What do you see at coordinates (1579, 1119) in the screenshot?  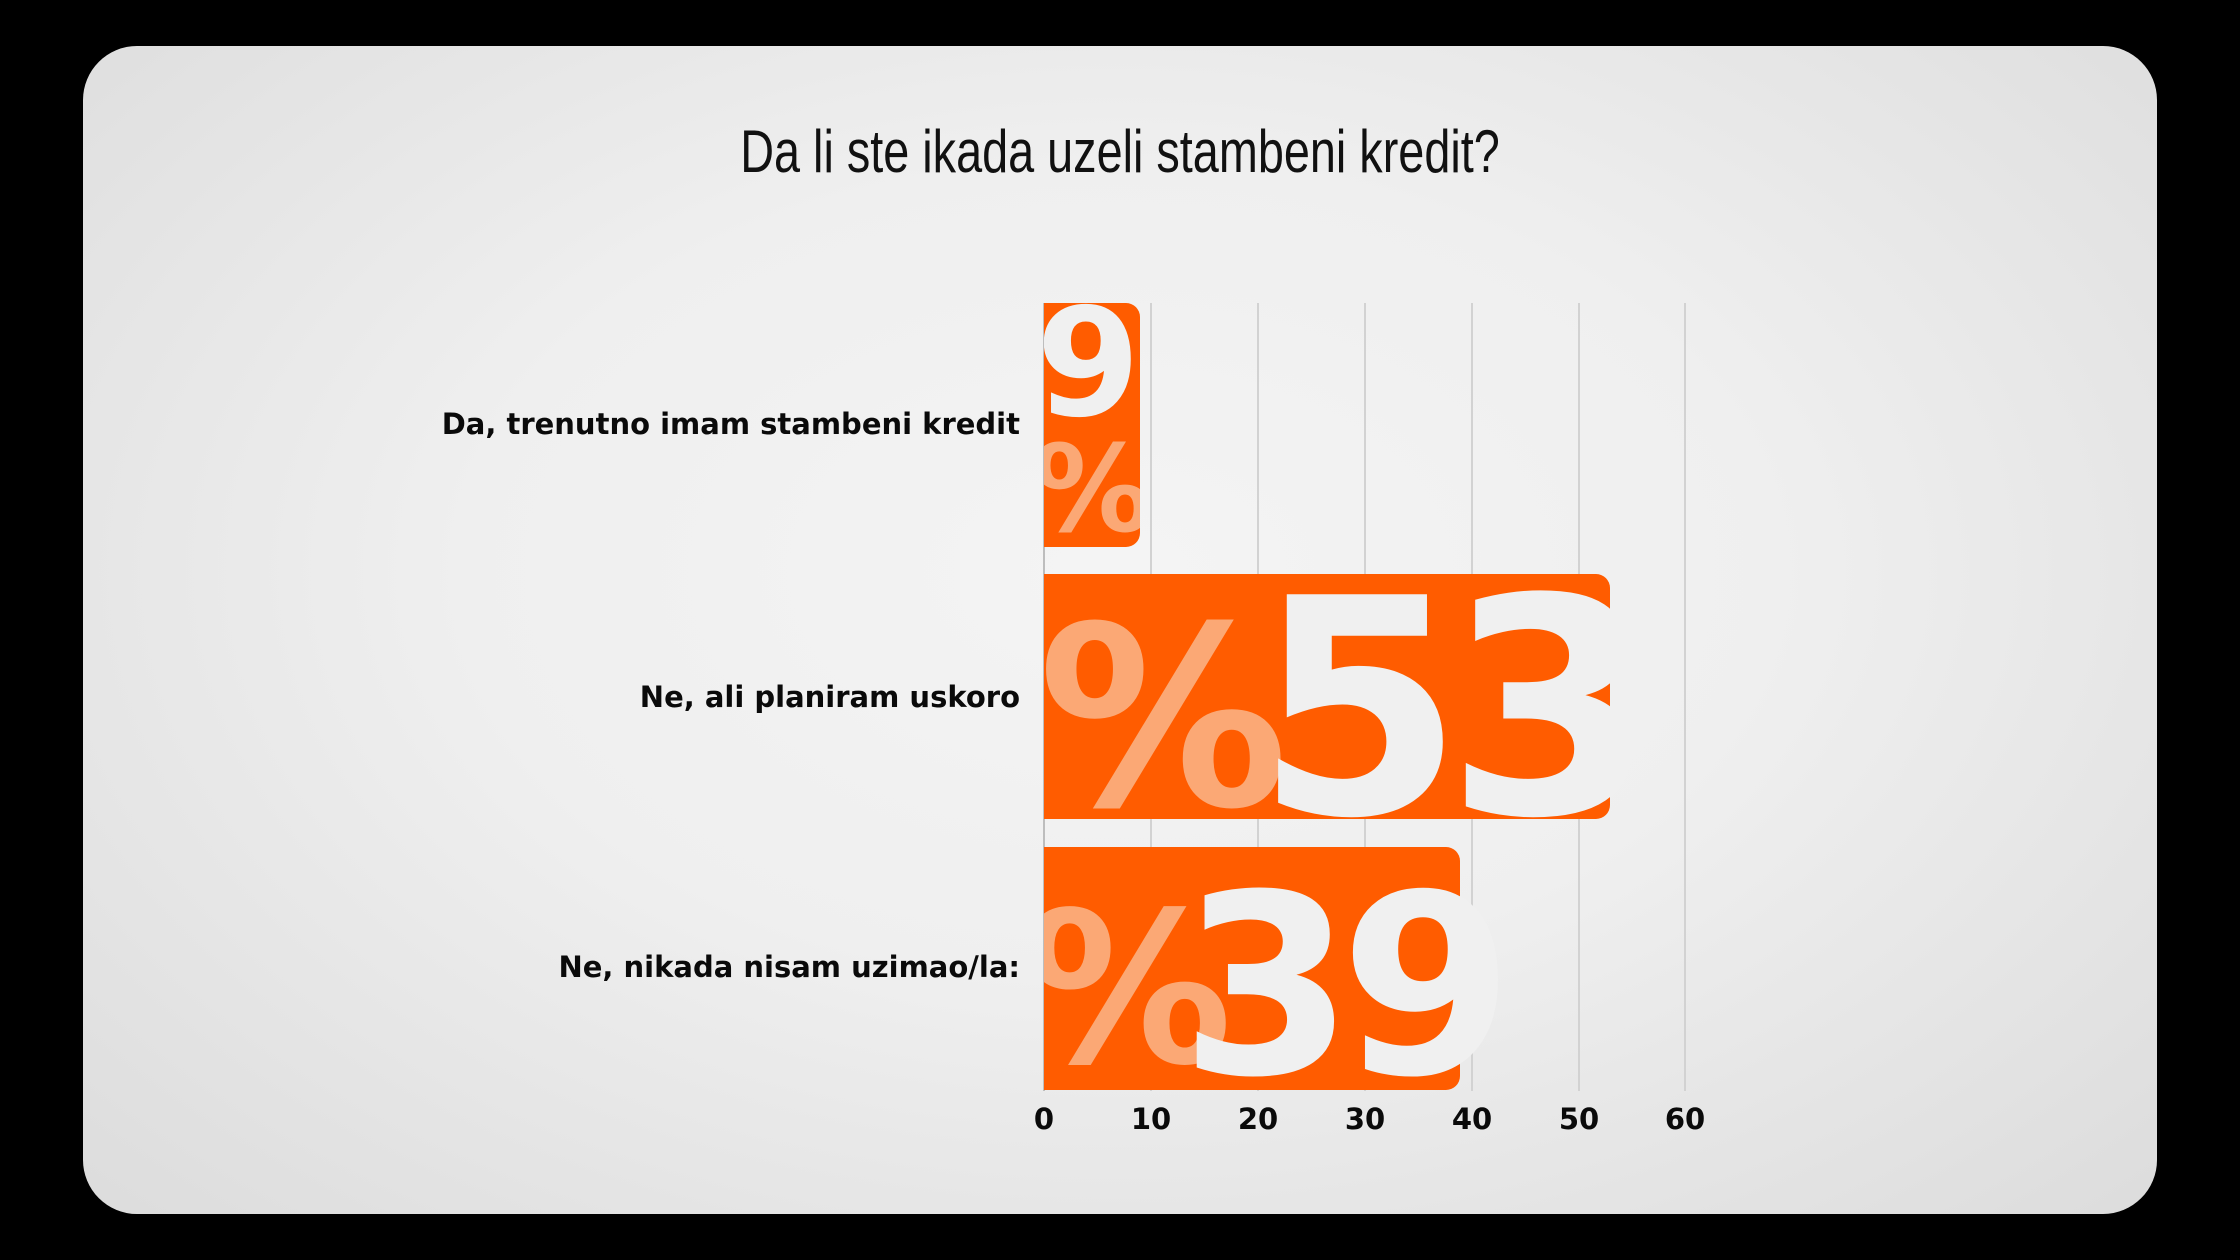 I see `x-tick-50: 50` at bounding box center [1579, 1119].